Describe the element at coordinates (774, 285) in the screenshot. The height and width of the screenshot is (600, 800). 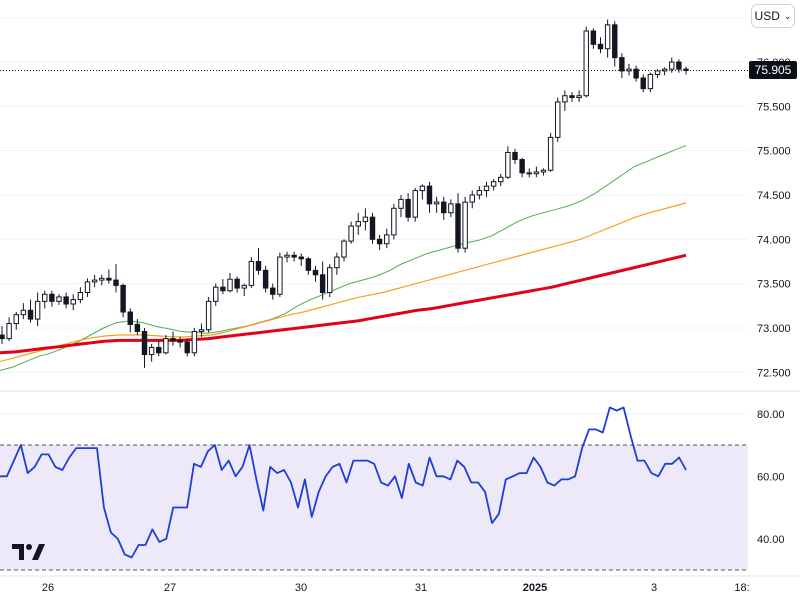
I see `price-tick-label: 73.500` at that location.